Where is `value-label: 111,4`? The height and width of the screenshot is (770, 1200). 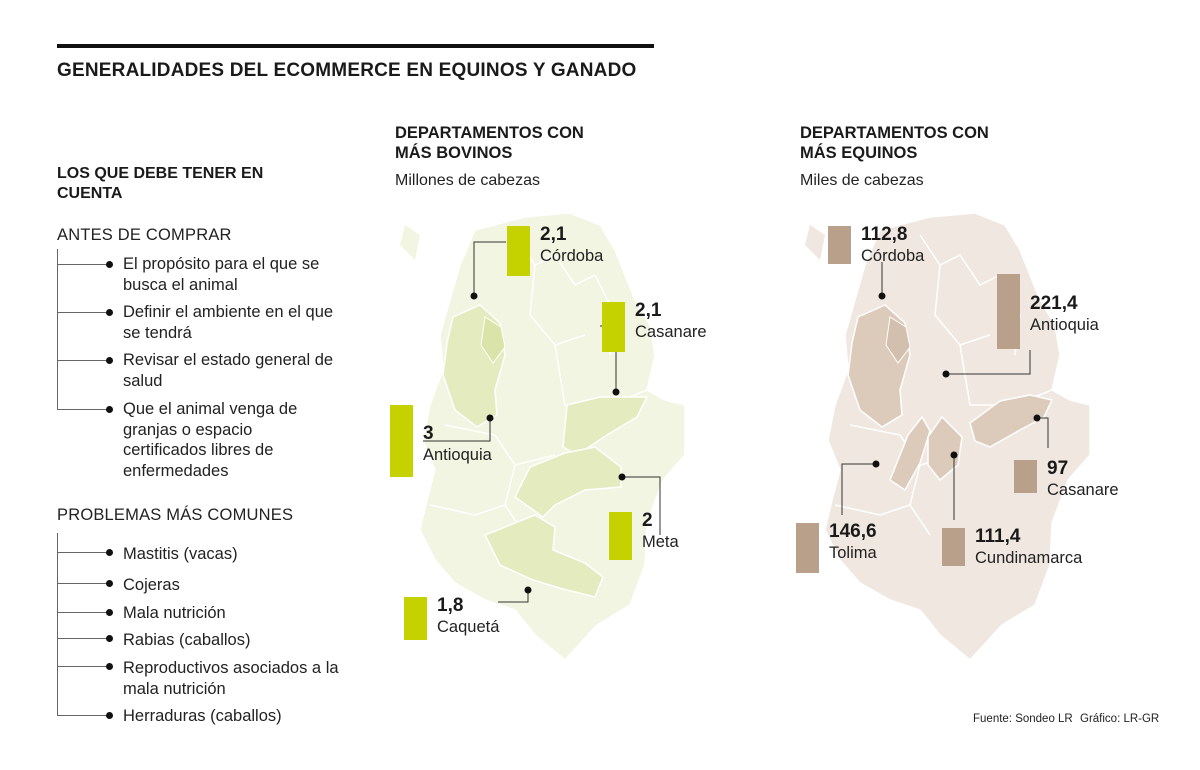 value-label: 111,4 is located at coordinates (998, 536).